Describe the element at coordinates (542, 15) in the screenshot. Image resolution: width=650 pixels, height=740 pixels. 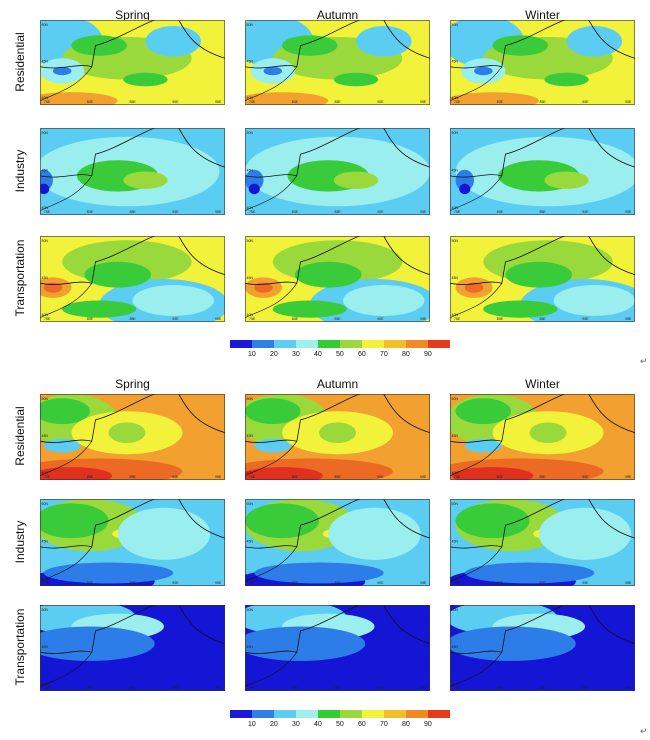
I see `season-header: Winter` at that location.